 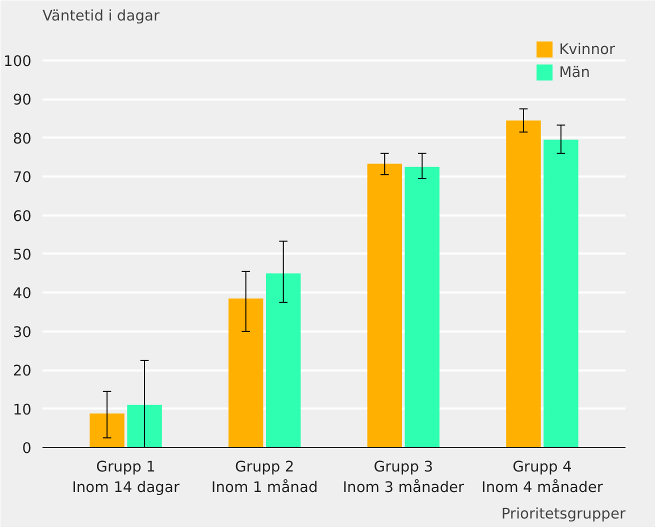 What do you see at coordinates (543, 477) in the screenshot?
I see `x-tick-label: Grupp 4 Inom 4 månader` at bounding box center [543, 477].